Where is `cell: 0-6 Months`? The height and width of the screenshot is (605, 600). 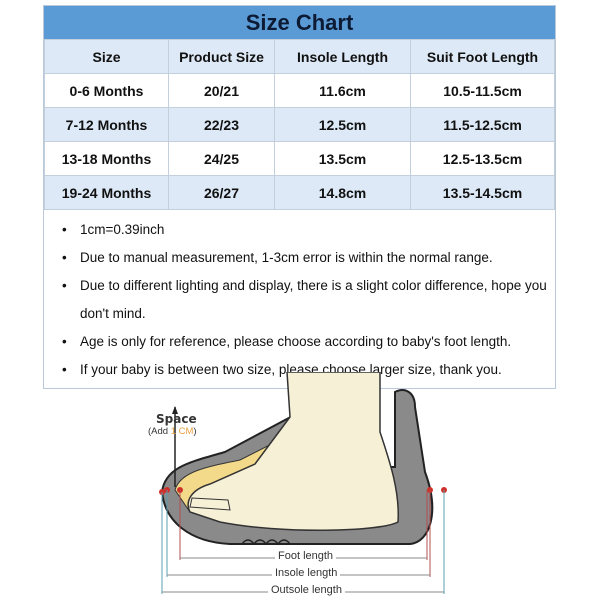 cell: 0-6 Months is located at coordinates (106, 90).